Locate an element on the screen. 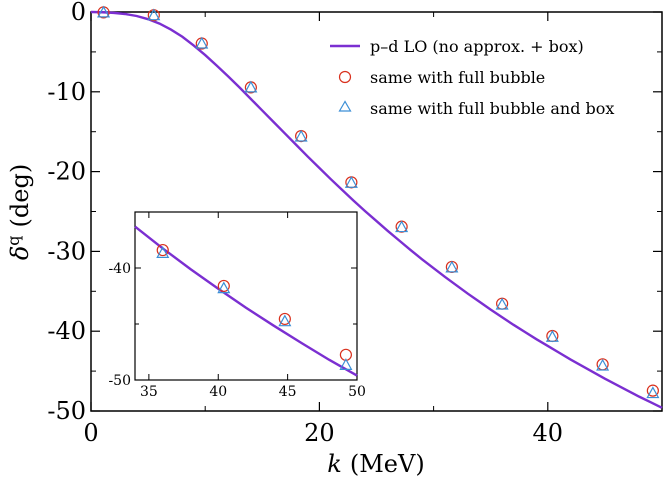 This screenshot has height=484, width=664. inset-y-tick-label: -50 is located at coordinates (119, 381).